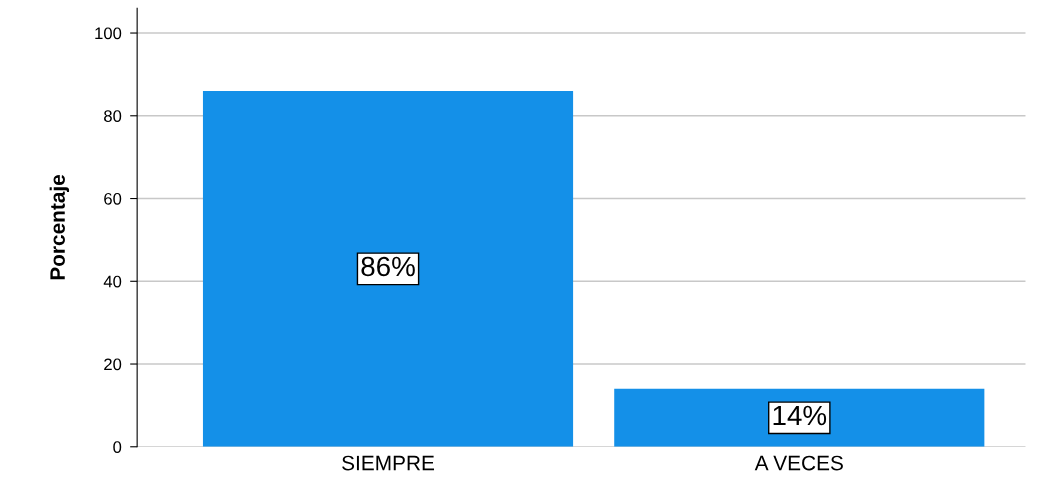 This screenshot has width=1039, height=483. What do you see at coordinates (388, 463) in the screenshot?
I see `x-tick-label: SIEMPRE` at bounding box center [388, 463].